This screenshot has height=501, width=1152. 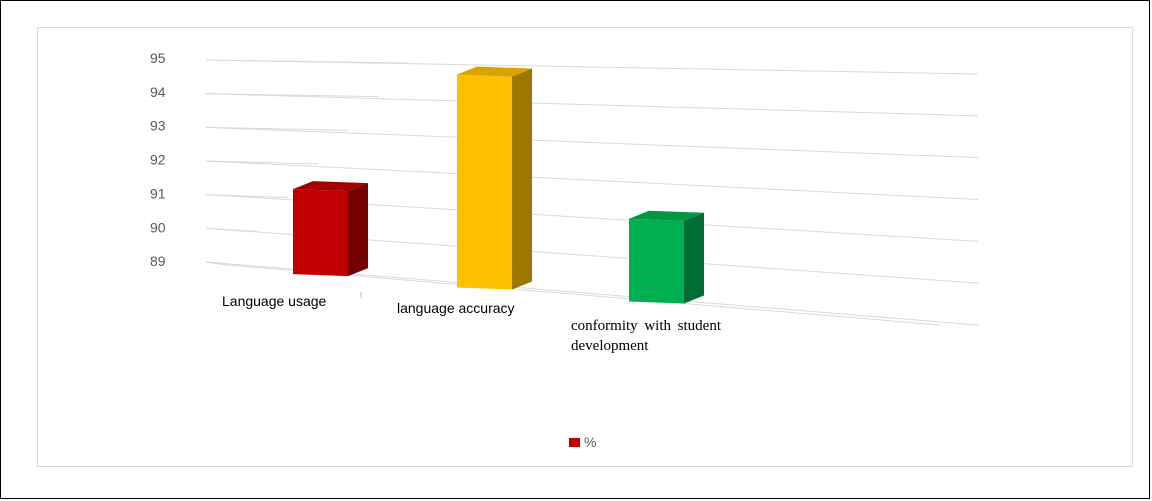 What do you see at coordinates (274, 301) in the screenshot?
I see `category-label-language-usage: Language usage` at bounding box center [274, 301].